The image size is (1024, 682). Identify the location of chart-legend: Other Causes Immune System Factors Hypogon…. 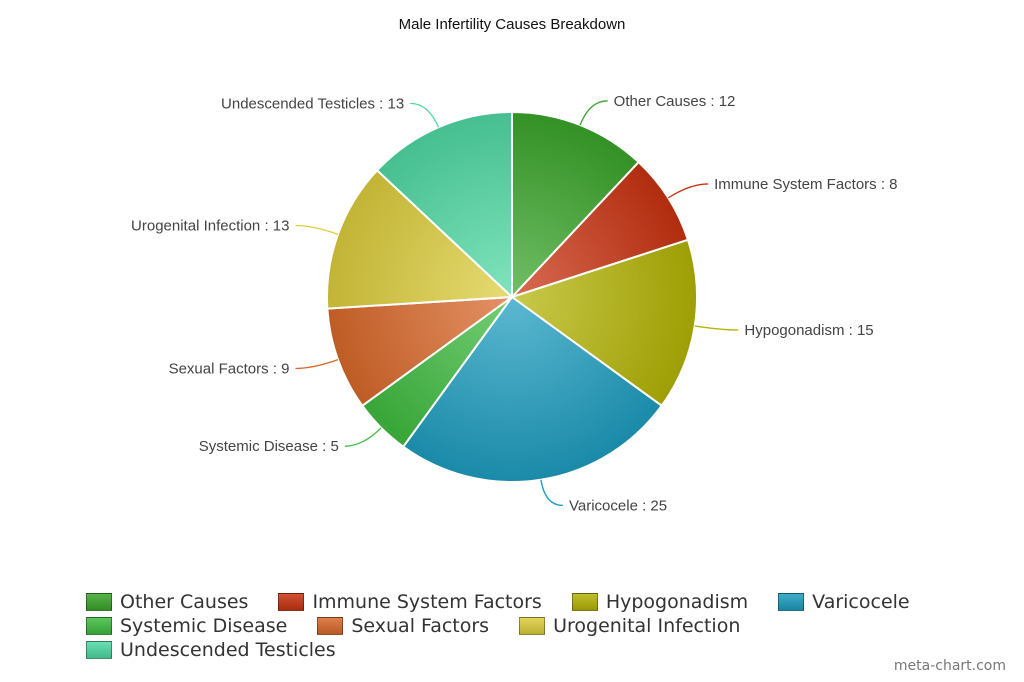
(536, 626).